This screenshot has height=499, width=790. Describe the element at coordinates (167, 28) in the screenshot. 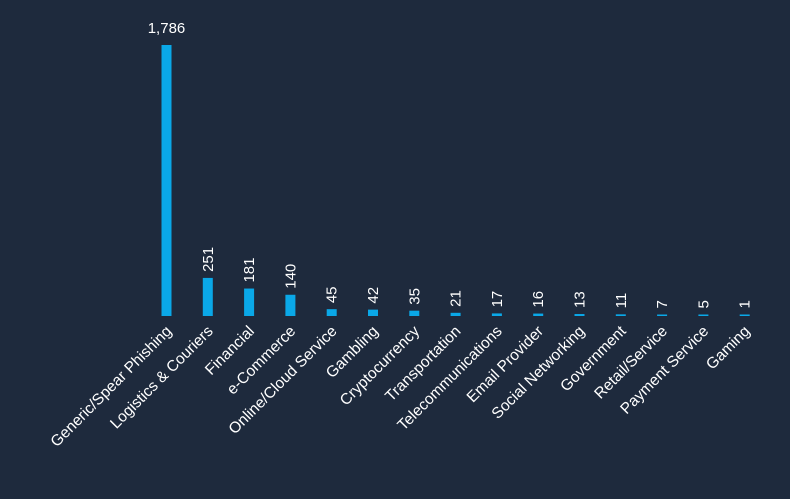

I see `data-label: 1,786` at that location.